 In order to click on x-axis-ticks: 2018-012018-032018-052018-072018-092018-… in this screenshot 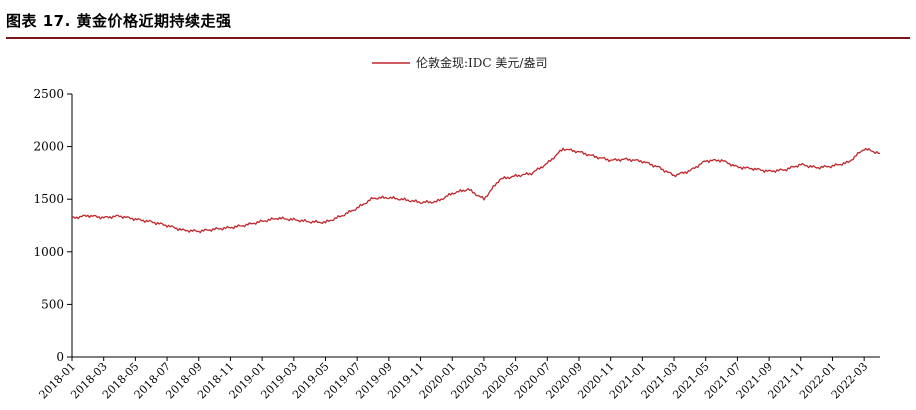, I will do `click(453, 379)`.